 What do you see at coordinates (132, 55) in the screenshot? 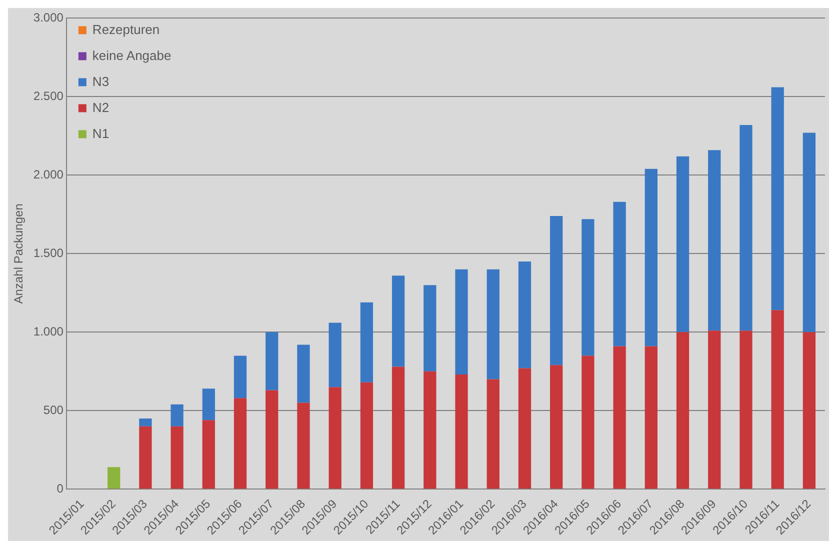
I see `legend-label: keine Angabe` at bounding box center [132, 55].